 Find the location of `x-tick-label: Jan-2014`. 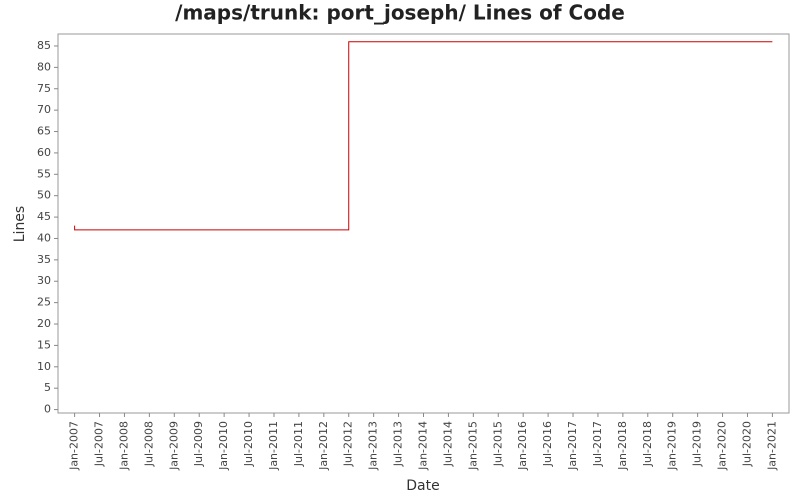

x-tick-label: Jan-2014 is located at coordinates (423, 446).